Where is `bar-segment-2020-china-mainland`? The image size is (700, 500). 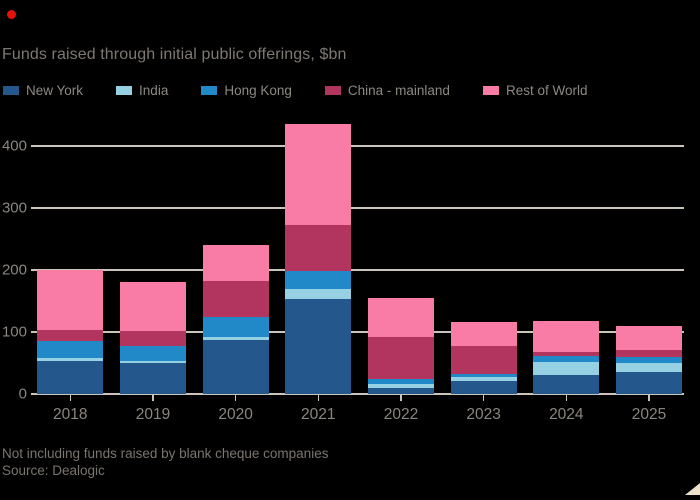
bar-segment-2020-china-mainland is located at coordinates (235, 299).